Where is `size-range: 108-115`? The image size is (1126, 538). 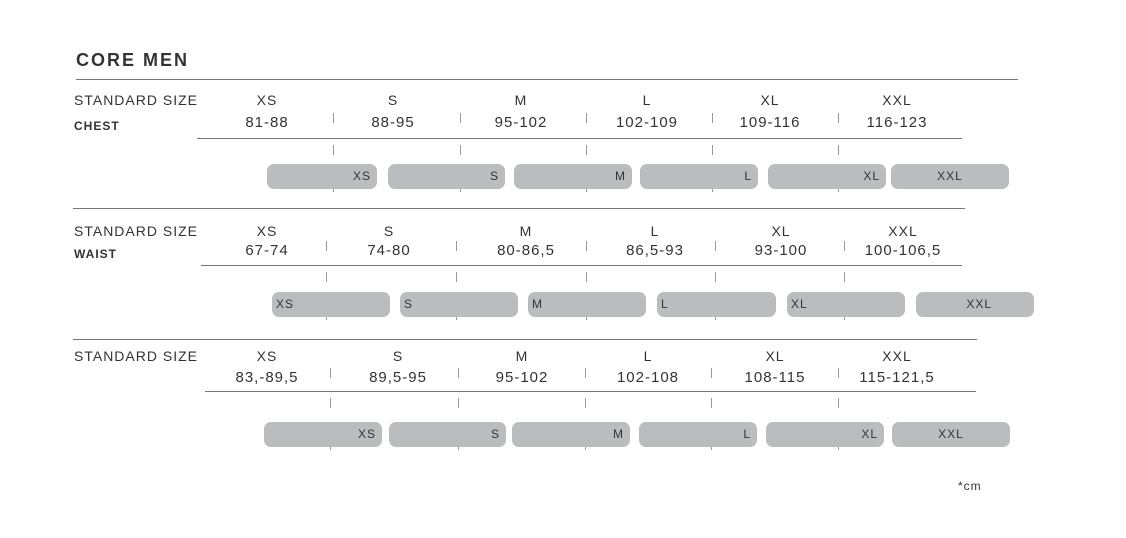 size-range: 108-115 is located at coordinates (775, 377).